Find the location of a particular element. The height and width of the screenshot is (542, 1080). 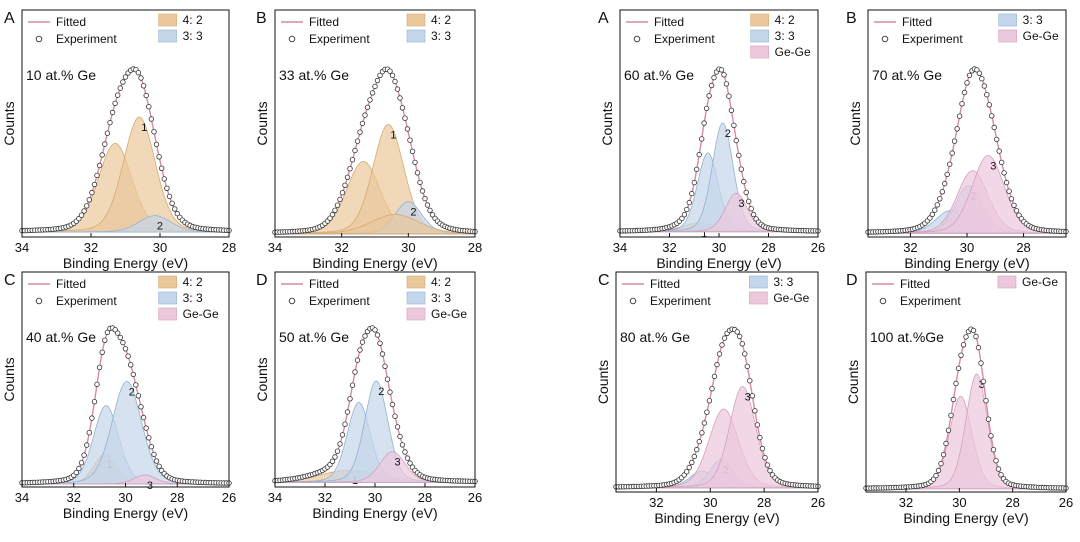

sample-label: 100 at.%Ge is located at coordinates (907, 337).